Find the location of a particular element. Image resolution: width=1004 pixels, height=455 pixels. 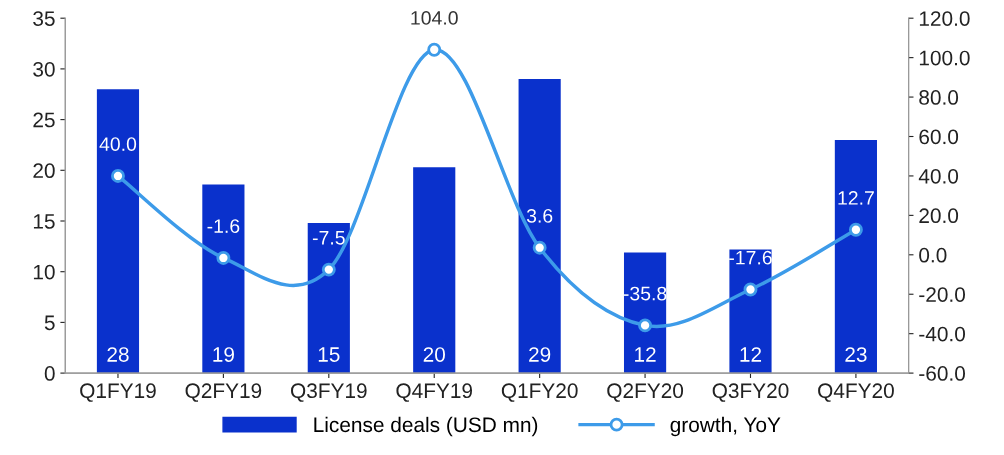

data-label: 29 is located at coordinates (540, 354).